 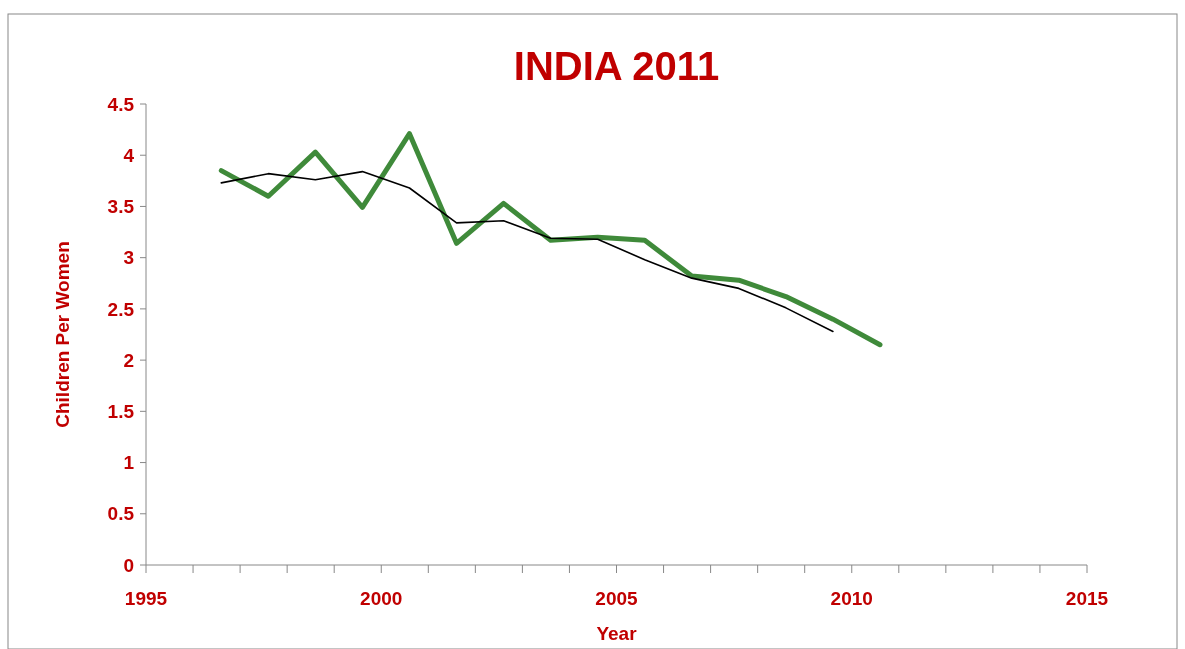 I want to click on y-tick-label: 4, so click(x=129, y=155).